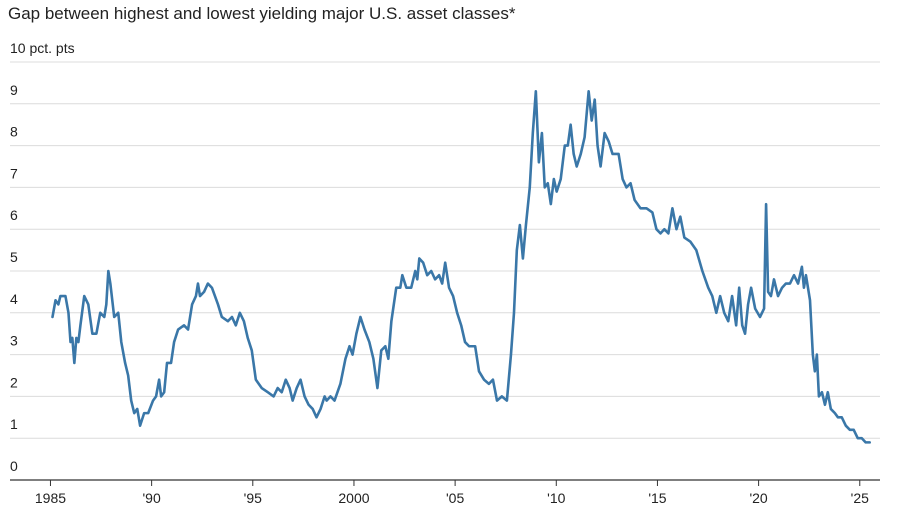  What do you see at coordinates (657, 498) in the screenshot?
I see `x-tick-label: '15` at bounding box center [657, 498].